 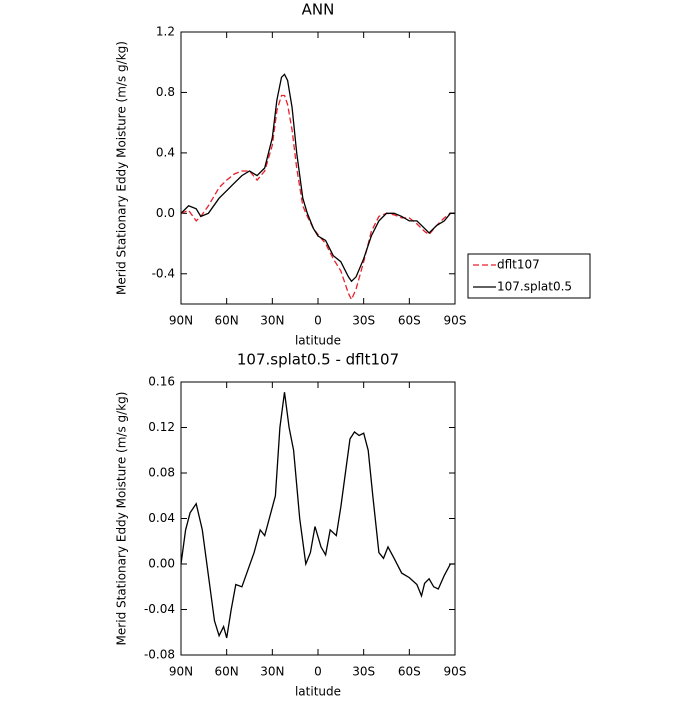 I want to click on y-tick-label: -0.08, so click(x=159, y=655).